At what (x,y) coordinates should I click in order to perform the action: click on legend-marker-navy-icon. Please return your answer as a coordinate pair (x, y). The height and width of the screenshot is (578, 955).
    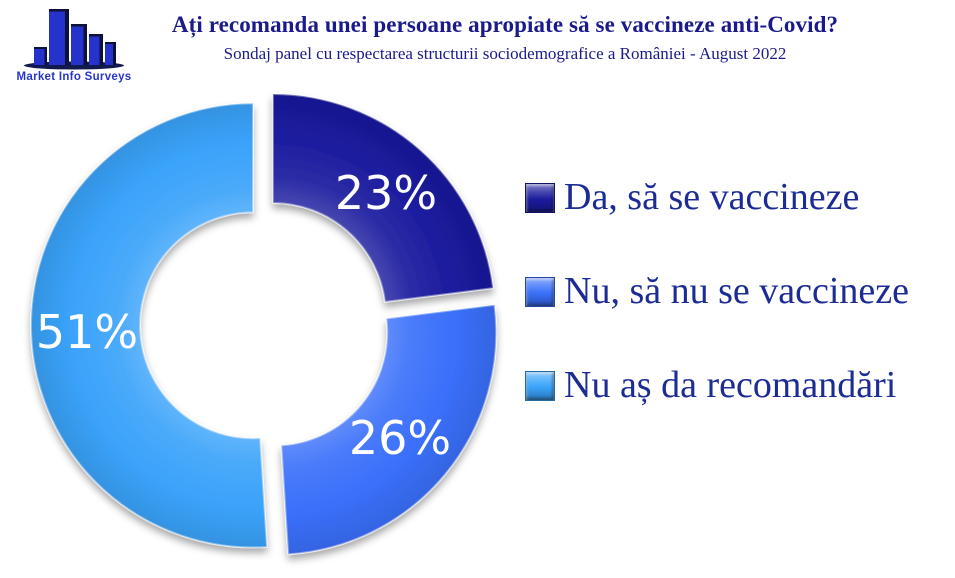
    Looking at the image, I should click on (540, 197).